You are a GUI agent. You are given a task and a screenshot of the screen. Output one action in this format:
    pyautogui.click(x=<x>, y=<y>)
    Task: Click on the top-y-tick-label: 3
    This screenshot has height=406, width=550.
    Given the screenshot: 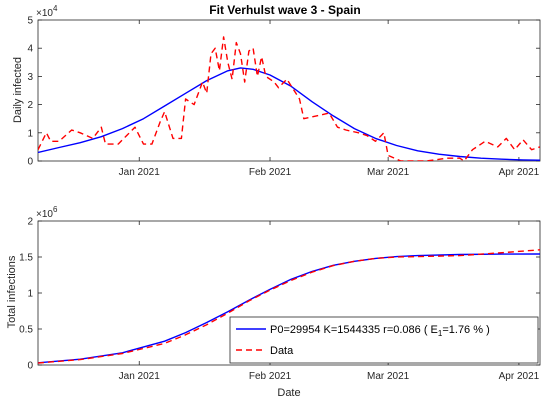 What is the action you would take?
    pyautogui.click(x=30, y=77)
    